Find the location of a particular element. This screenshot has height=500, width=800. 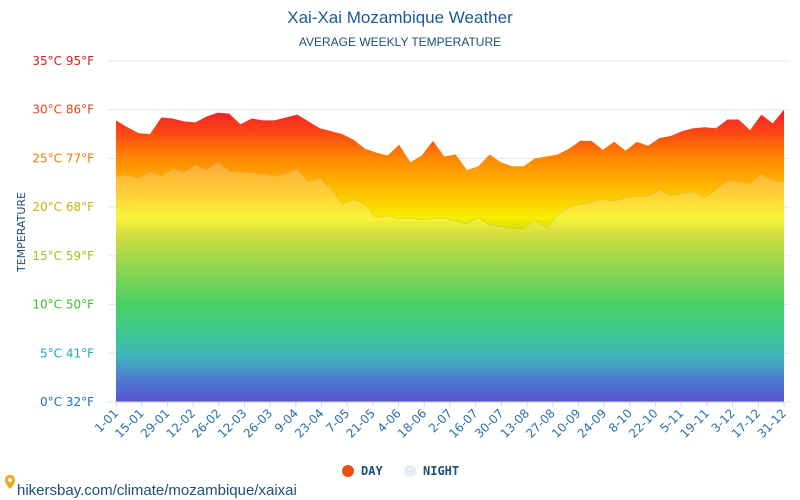

legend-day-label: DAY is located at coordinates (372, 471).